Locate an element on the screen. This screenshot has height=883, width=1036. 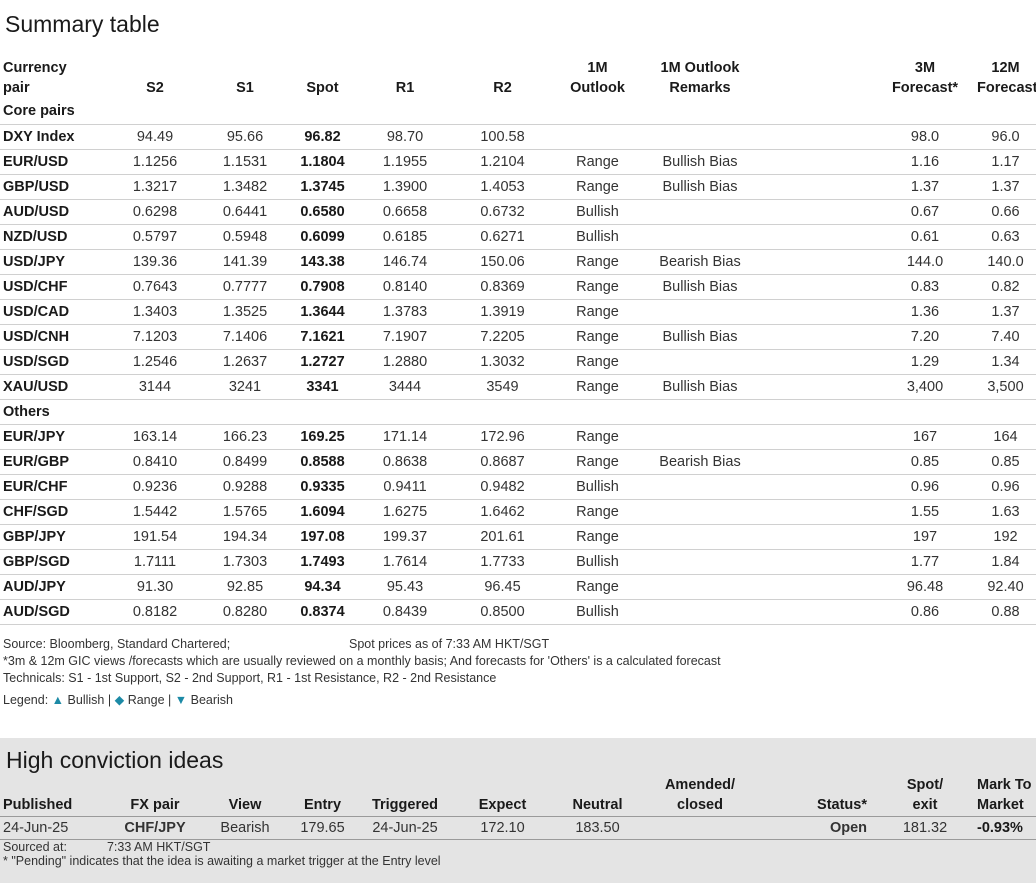
col-header-s2: S2 is located at coordinates (155, 88).